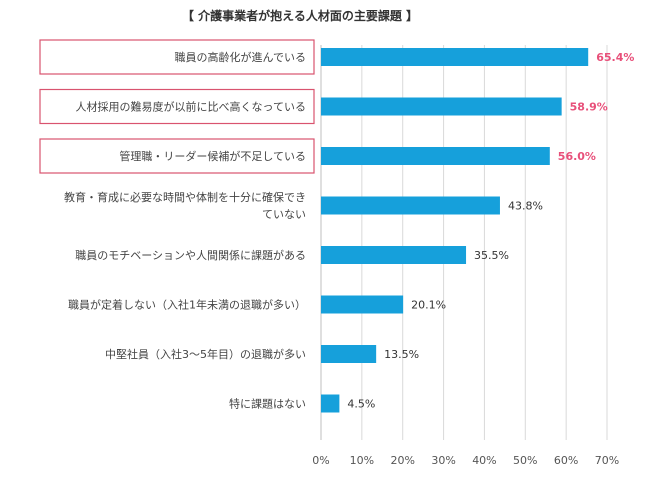  I want to click on value-label: 58.9%, so click(589, 107).